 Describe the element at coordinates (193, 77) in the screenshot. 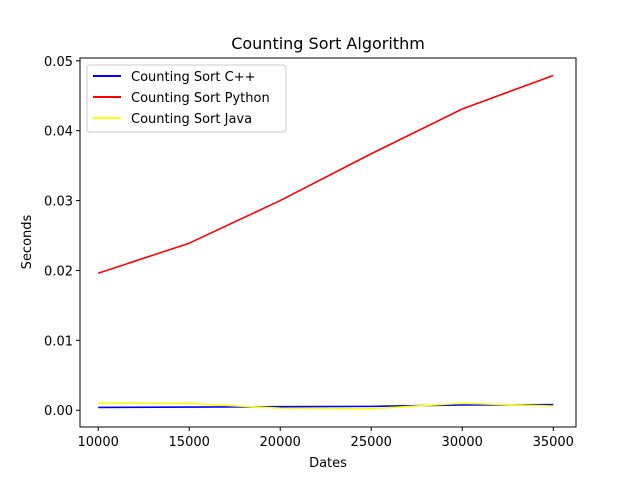

I see `legend-label-0: Counting Sort C++` at that location.